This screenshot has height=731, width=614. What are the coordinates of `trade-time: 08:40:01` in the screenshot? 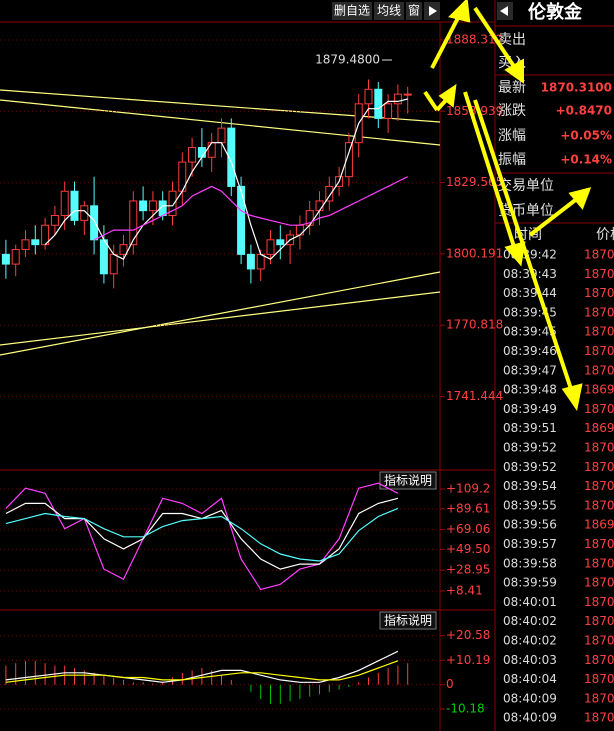 It's located at (530, 602).